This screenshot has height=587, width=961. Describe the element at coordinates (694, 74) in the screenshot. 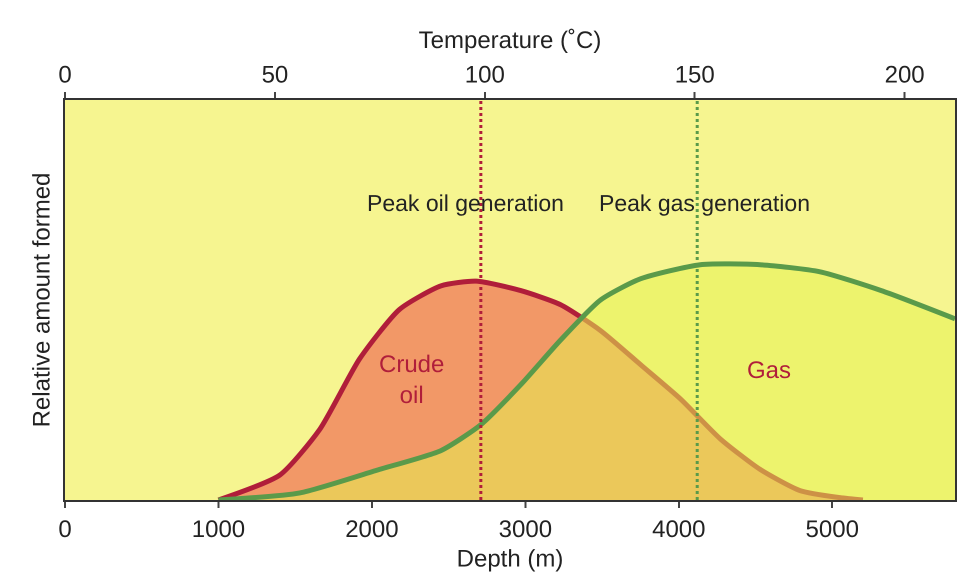

I see `x2-tick-label: 150` at that location.